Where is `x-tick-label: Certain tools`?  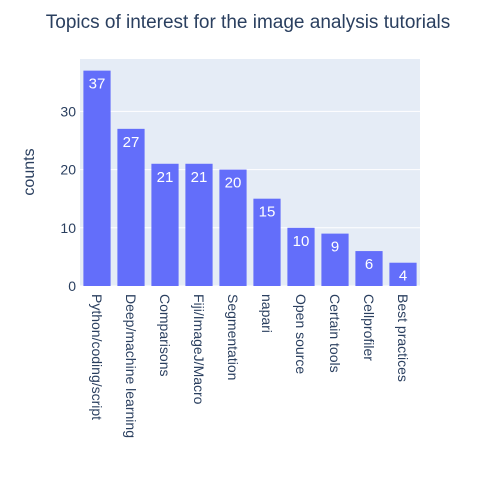 x-tick-label: Certain tools is located at coordinates (335, 333).